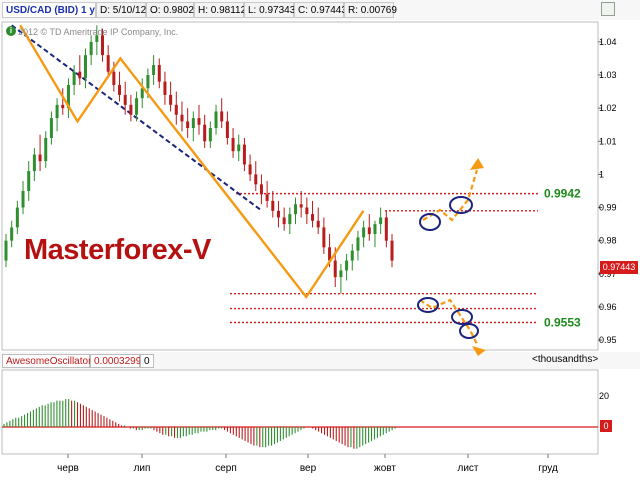 This screenshot has width=640, height=480. Describe the element at coordinates (385, 468) in the screenshot. I see `x-tick-label: жовт` at that location.